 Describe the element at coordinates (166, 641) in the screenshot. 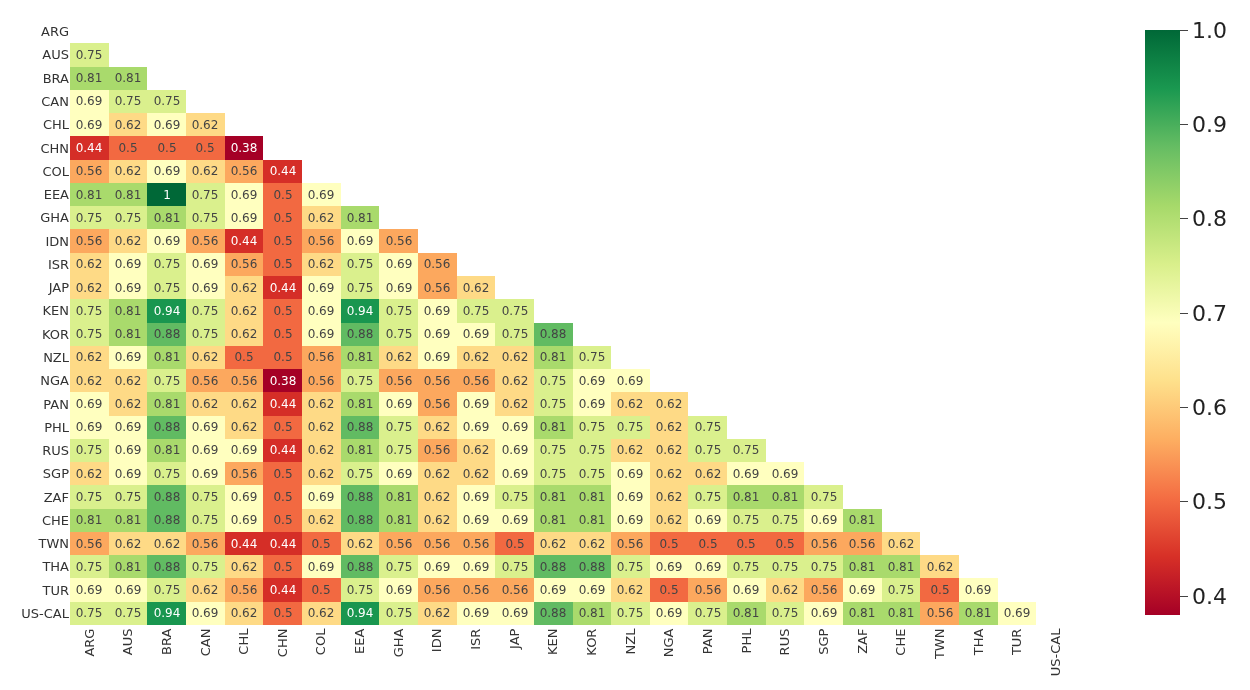

I see `x-tick-label: BRA` at that location.